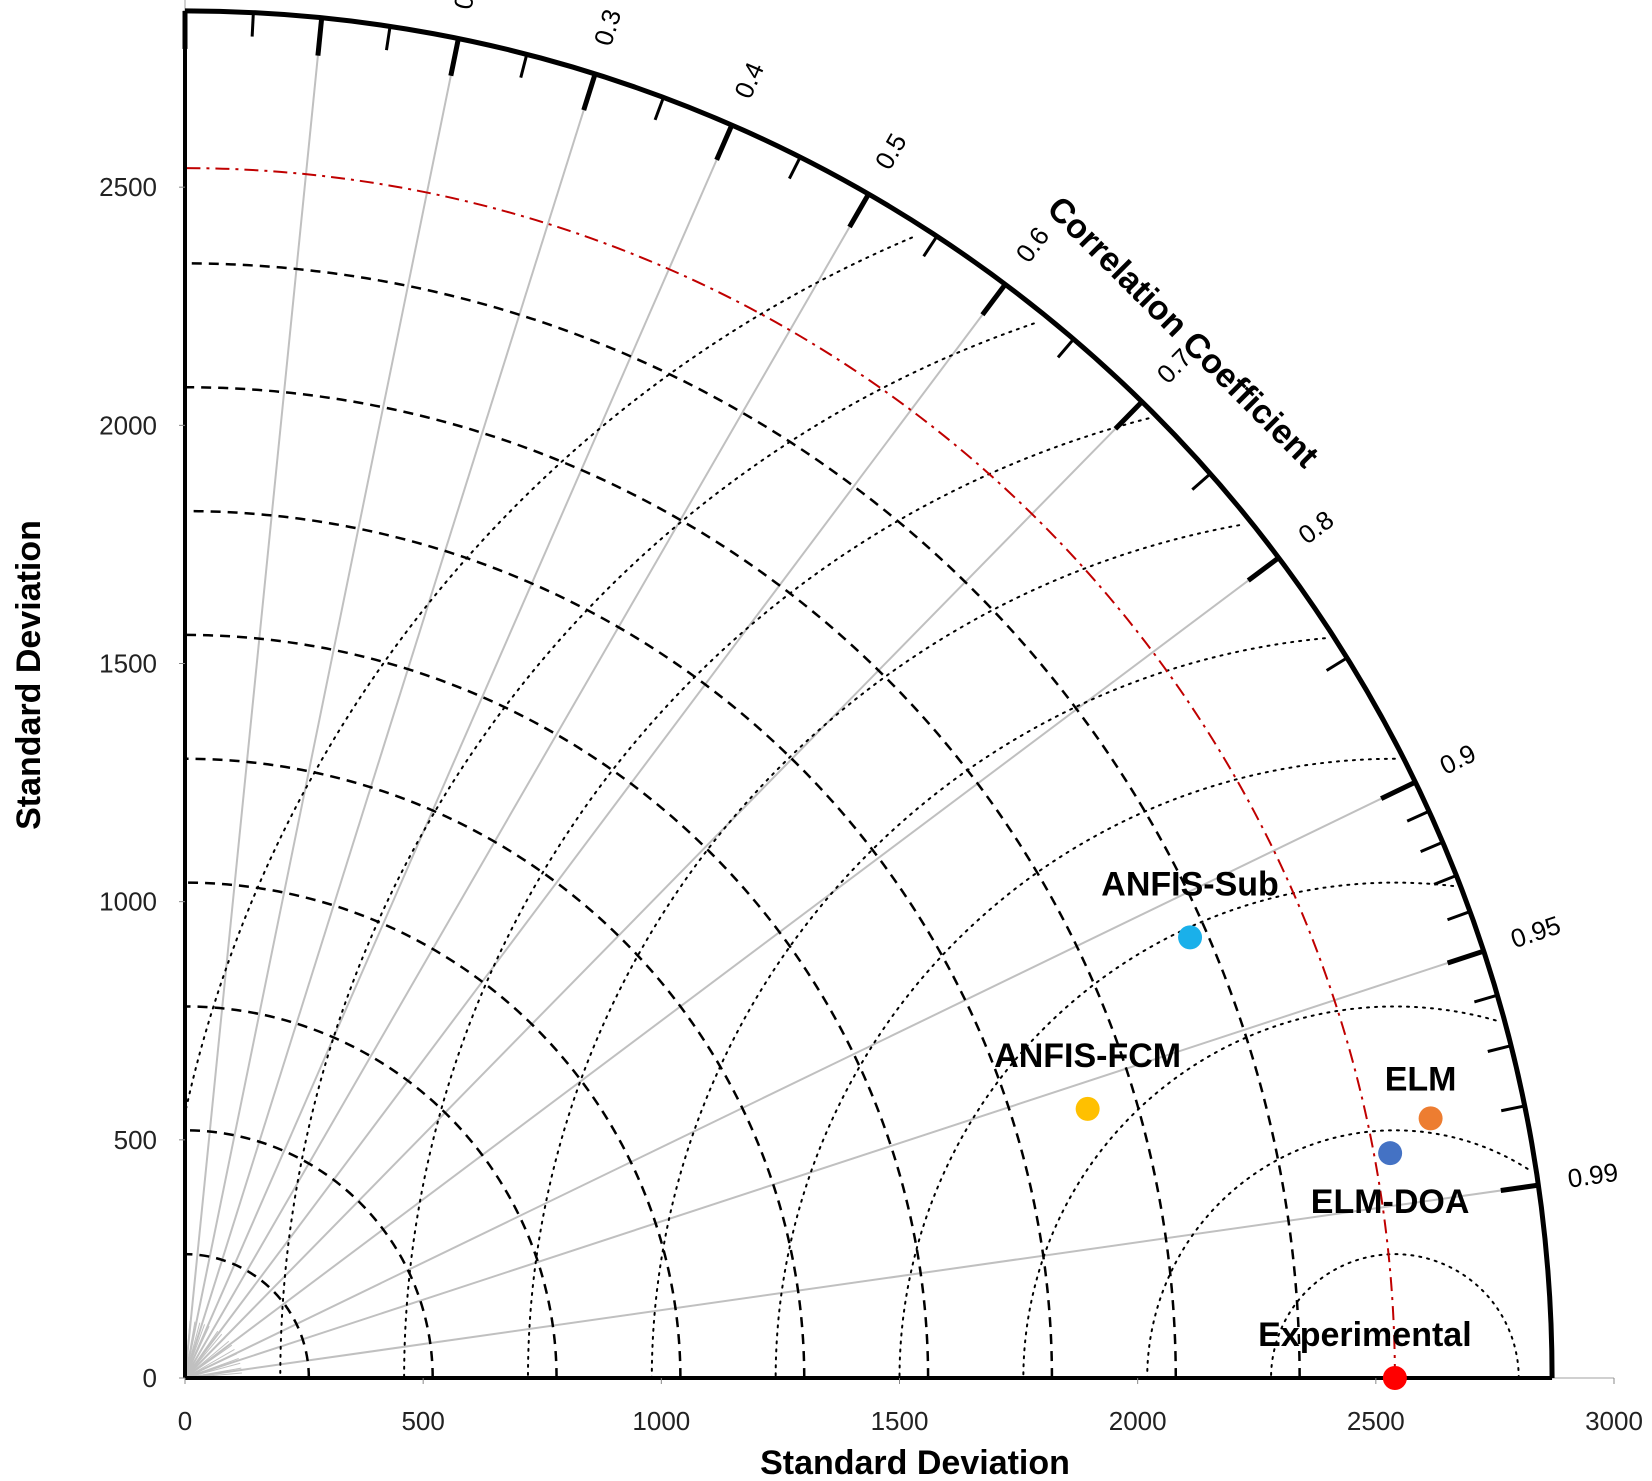  What do you see at coordinates (466, 6) in the screenshot?
I see `correlation-tick-label: 0.2` at bounding box center [466, 6].